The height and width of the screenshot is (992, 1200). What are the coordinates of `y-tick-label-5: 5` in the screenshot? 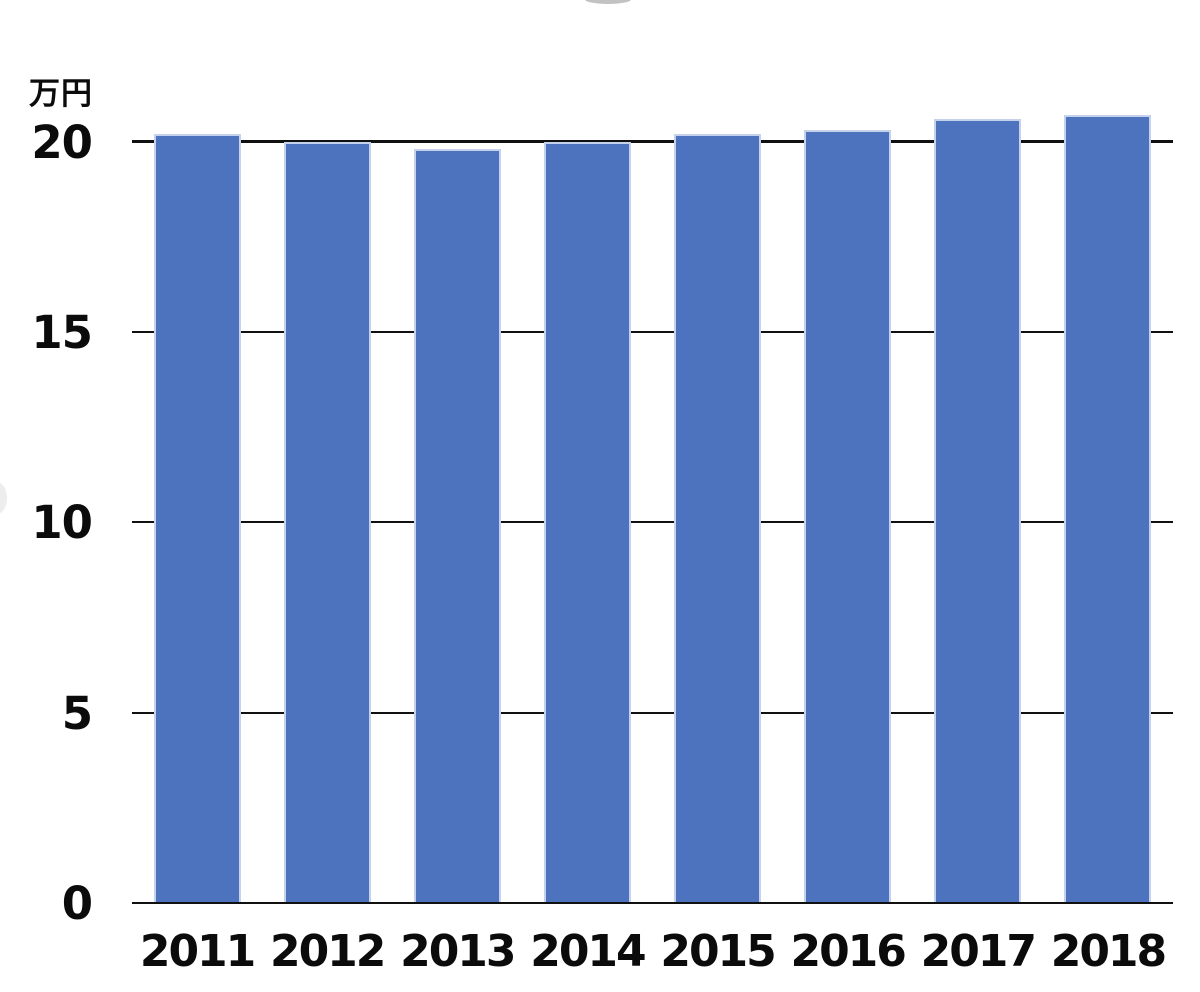 It's located at (77, 713).